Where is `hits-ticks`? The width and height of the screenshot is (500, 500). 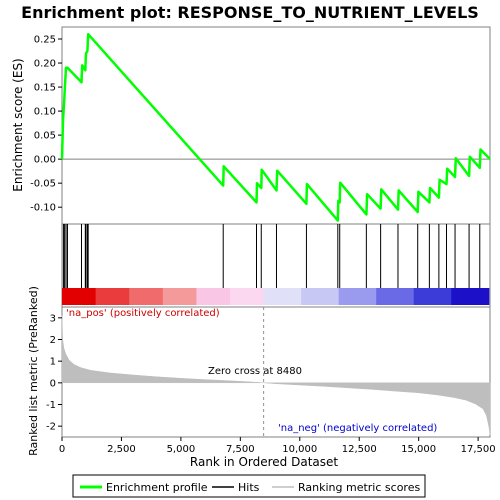 hits-ticks is located at coordinates (271, 256).